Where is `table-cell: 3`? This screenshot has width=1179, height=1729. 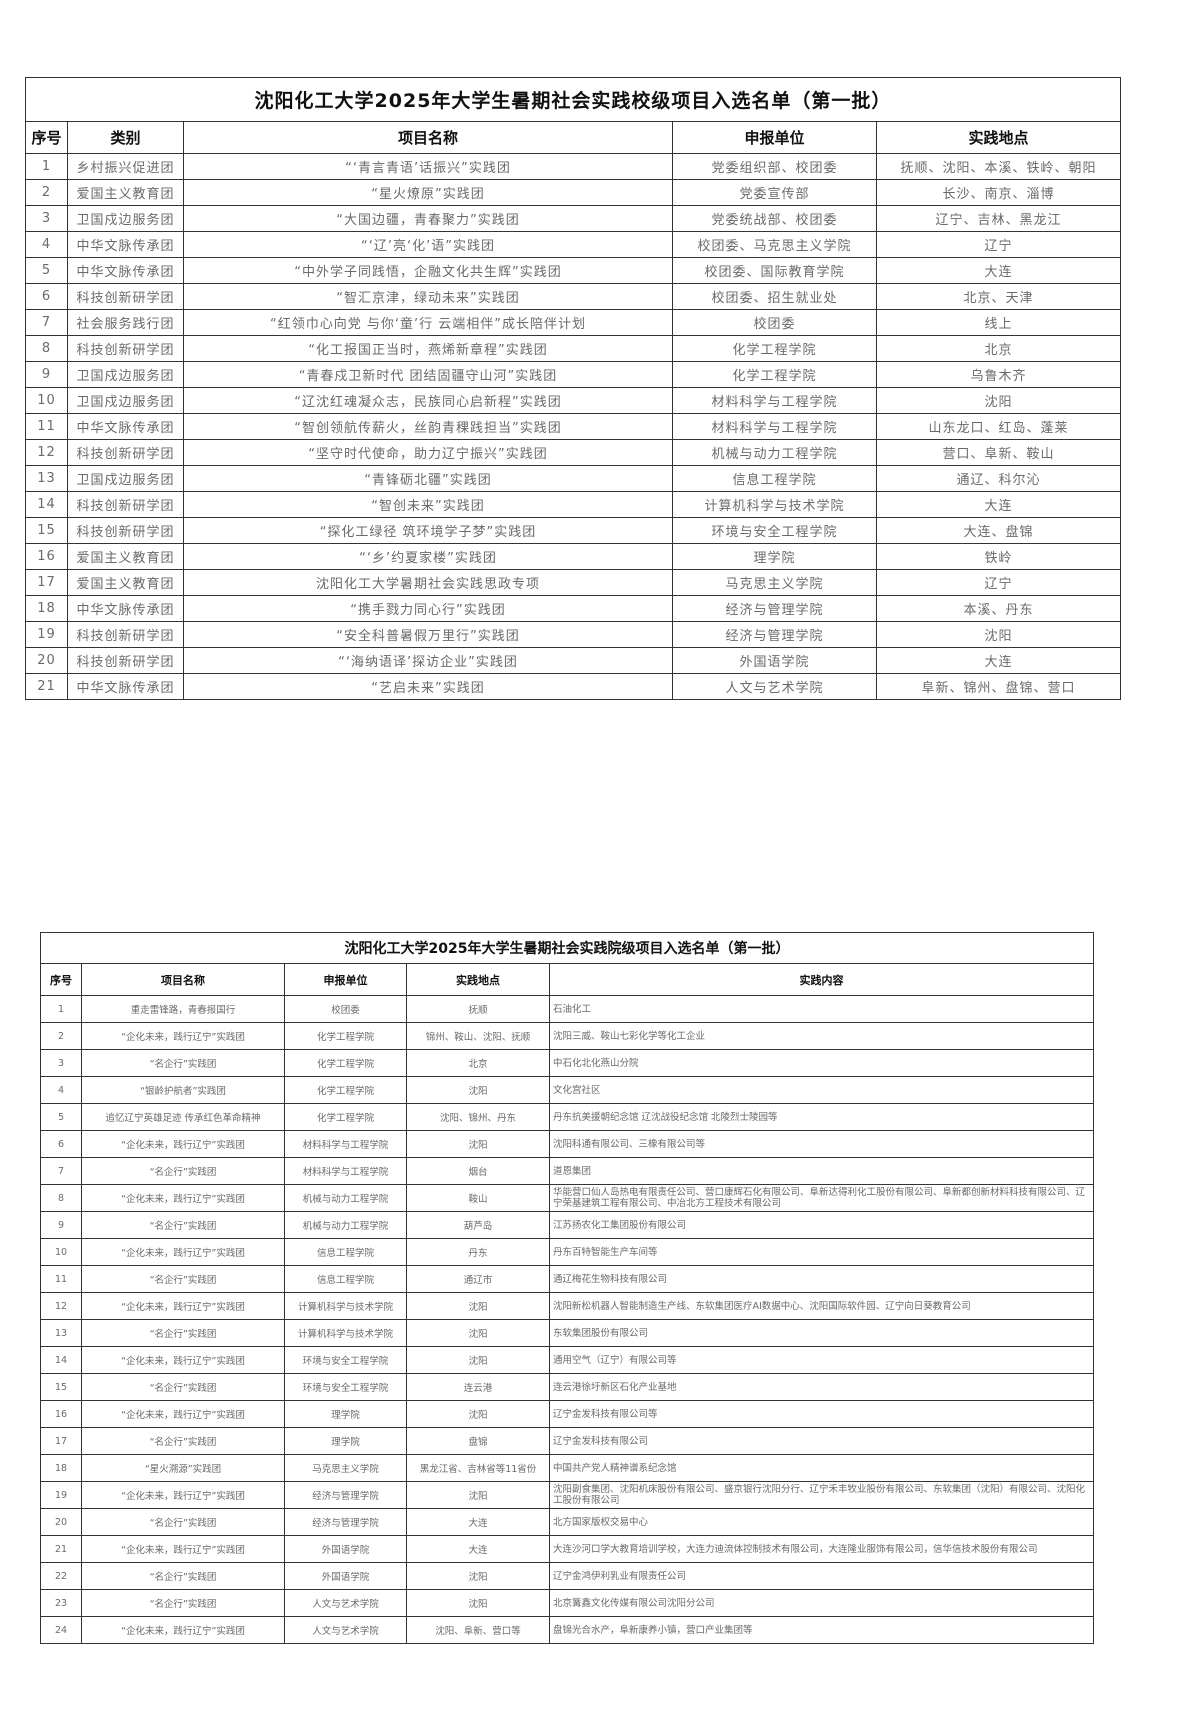
table-cell: 3 is located at coordinates (46, 218).